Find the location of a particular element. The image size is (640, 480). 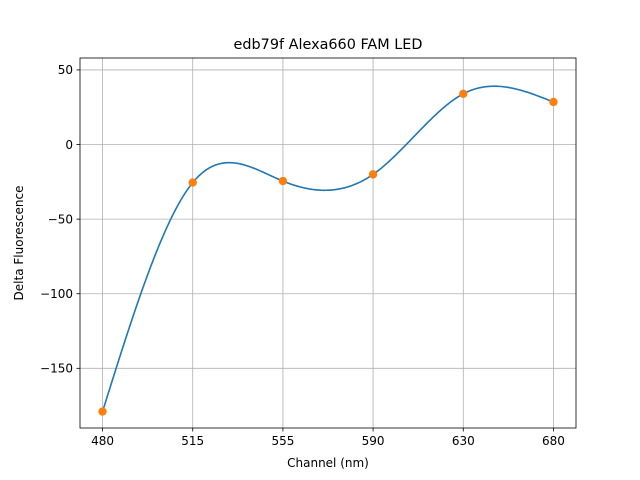

y-axis: 50 0 −50 −100 −150 is located at coordinates (60, 219).